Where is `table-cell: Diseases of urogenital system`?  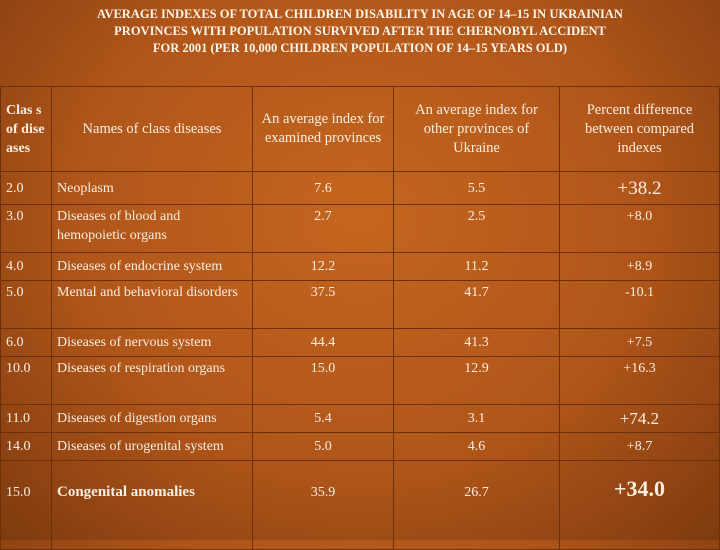
table-cell: Diseases of urogenital system is located at coordinates (152, 446).